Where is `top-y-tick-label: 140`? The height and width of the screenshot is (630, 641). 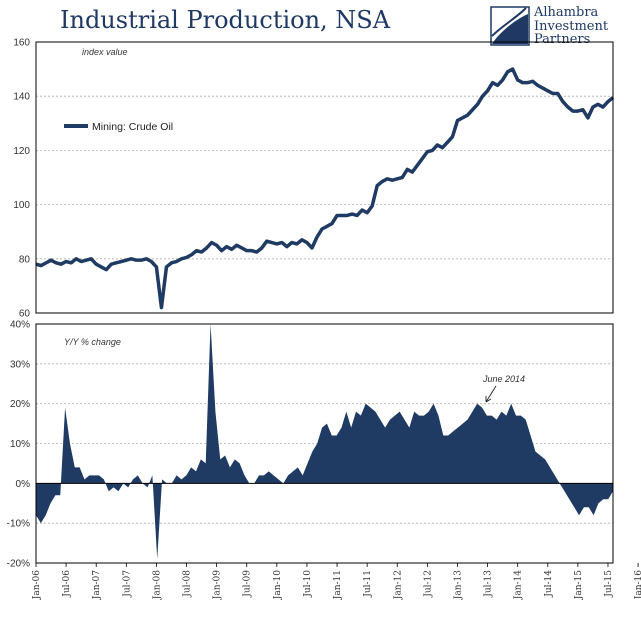 top-y-tick-label: 140 is located at coordinates (21, 97).